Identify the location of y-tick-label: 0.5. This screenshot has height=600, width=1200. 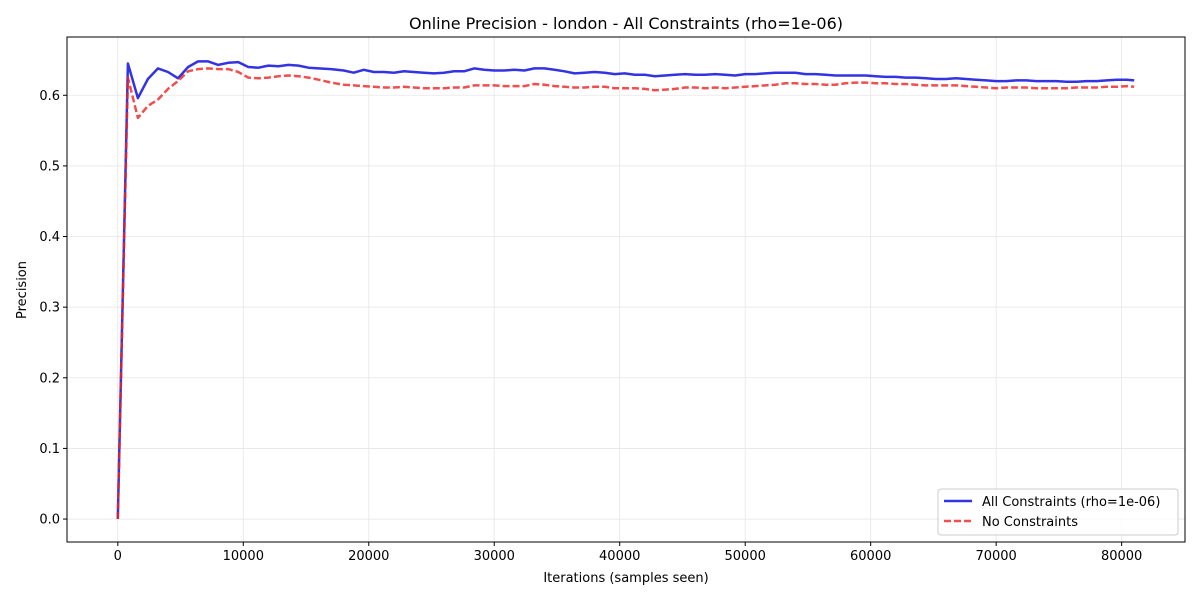
(49, 166).